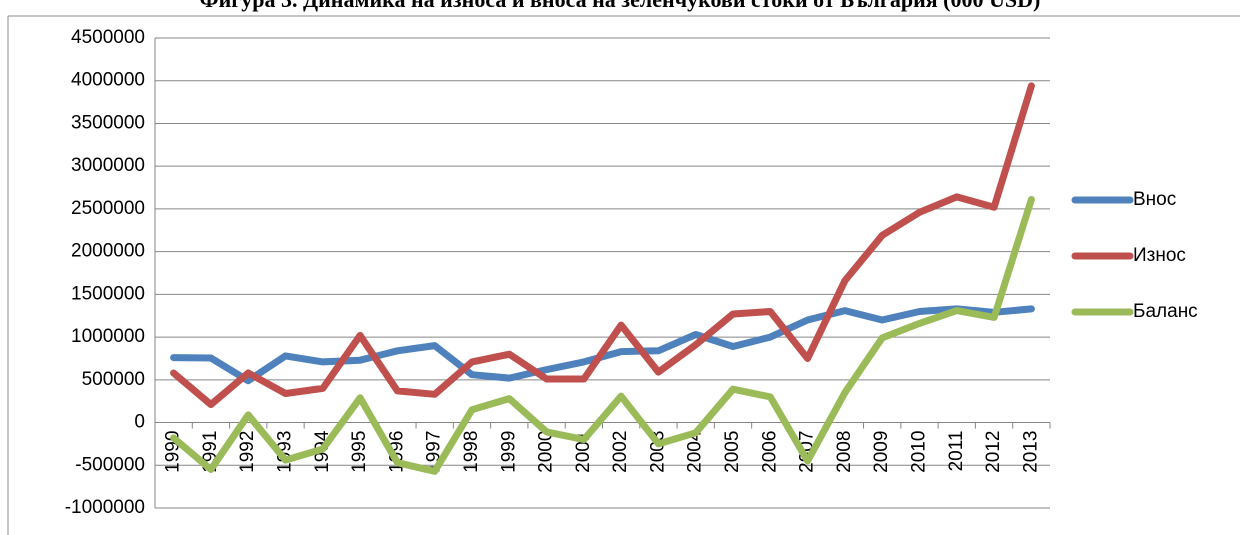 The height and width of the screenshot is (535, 1240). What do you see at coordinates (113, 379) in the screenshot?
I see `y-tick-label: 500000` at bounding box center [113, 379].